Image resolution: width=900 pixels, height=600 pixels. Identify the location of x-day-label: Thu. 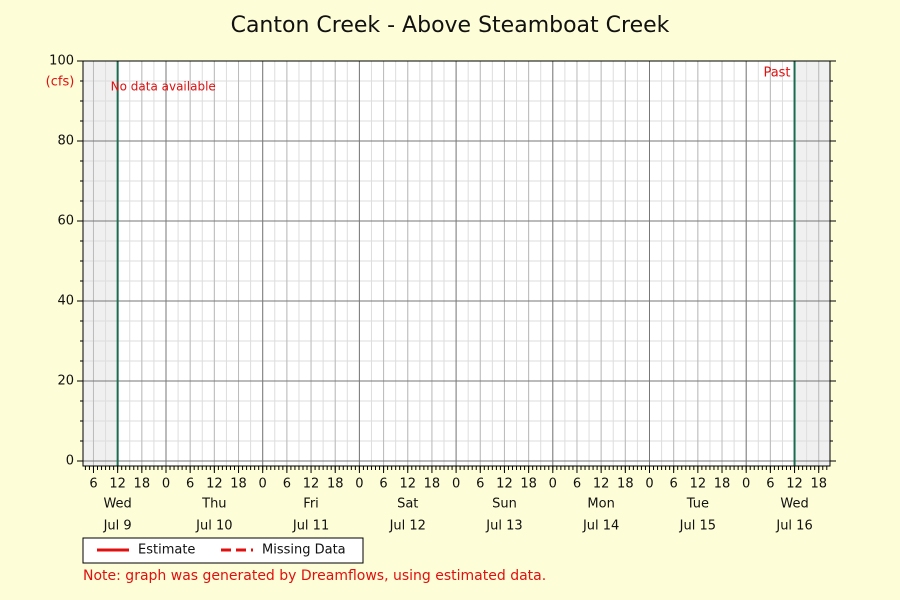
(213, 504).